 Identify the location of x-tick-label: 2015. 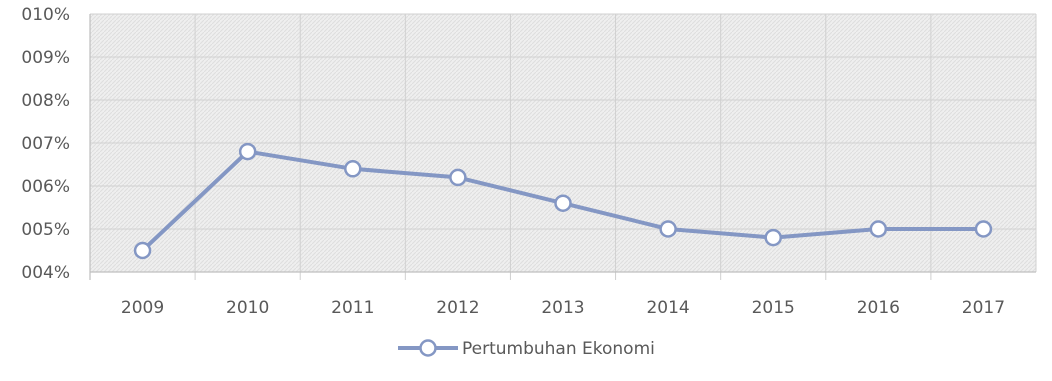
(773, 308).